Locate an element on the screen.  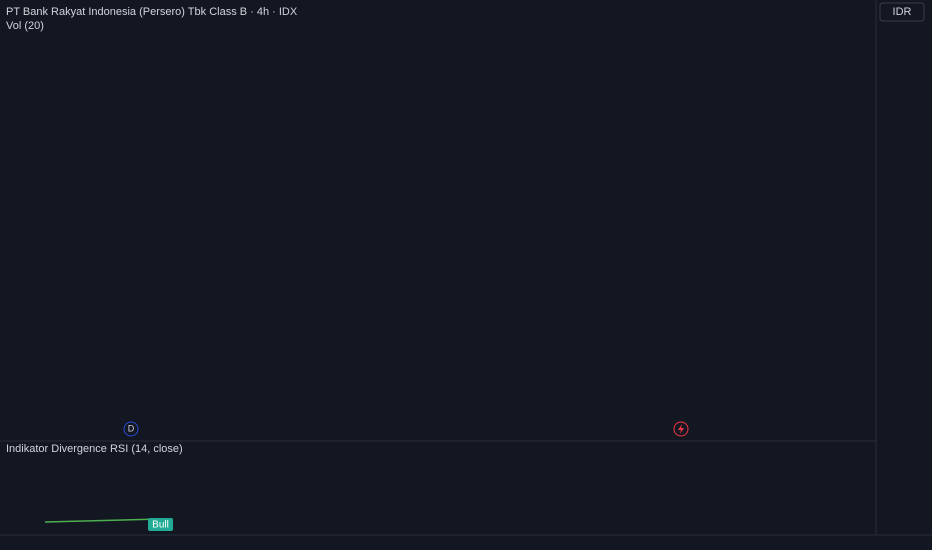
divergence-badge is located at coordinates (160, 524).